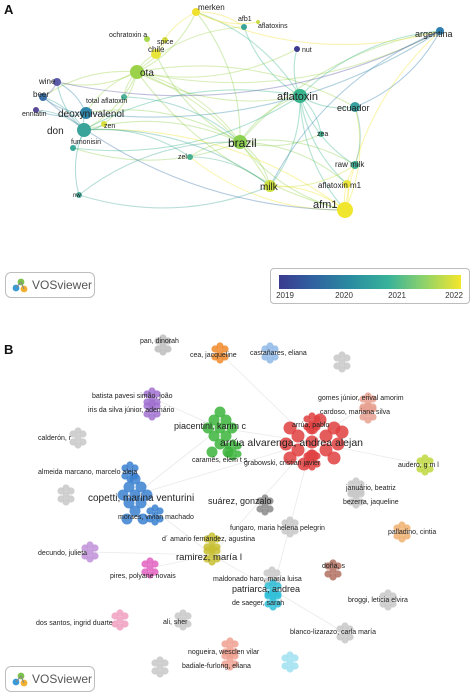  What do you see at coordinates (73, 148) in the screenshot?
I see `node-fumonisin` at bounding box center [73, 148].